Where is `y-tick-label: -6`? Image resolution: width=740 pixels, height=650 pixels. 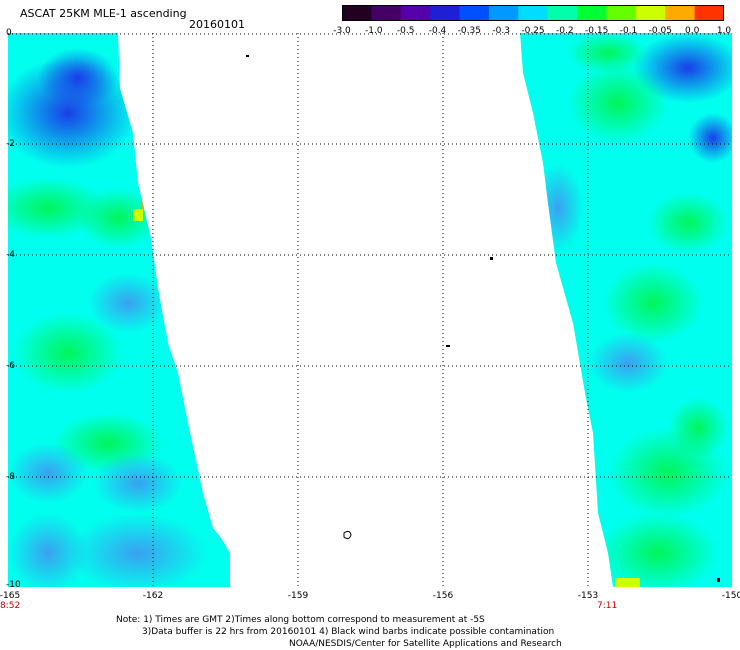
y-tick-label: -6 is located at coordinates (10, 366).